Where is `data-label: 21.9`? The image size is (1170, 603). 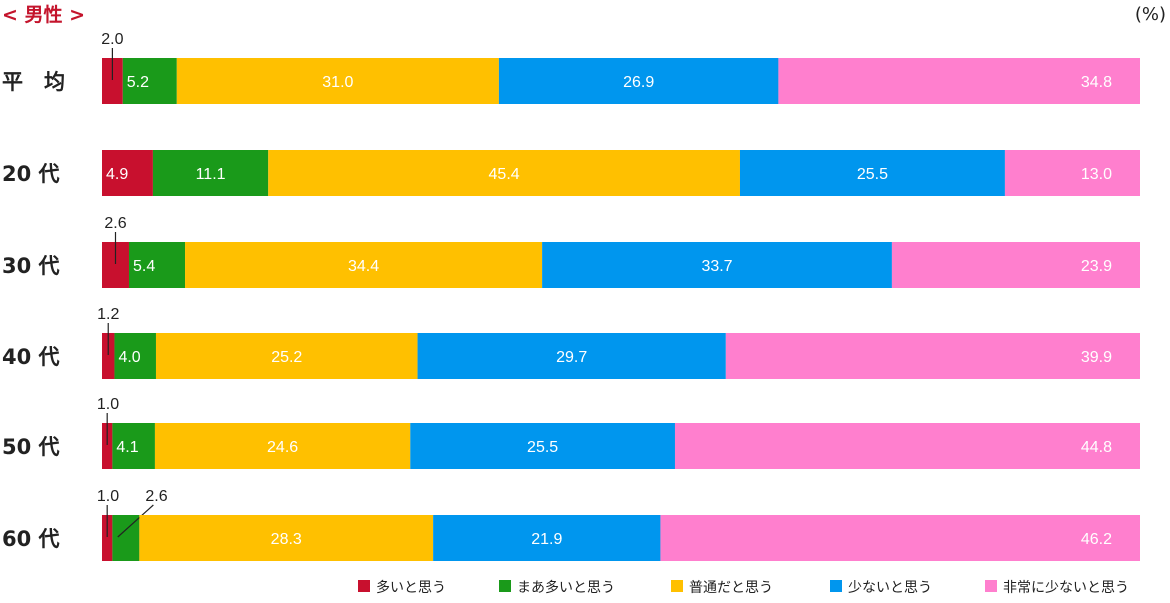
data-label: 21.9 is located at coordinates (546, 539).